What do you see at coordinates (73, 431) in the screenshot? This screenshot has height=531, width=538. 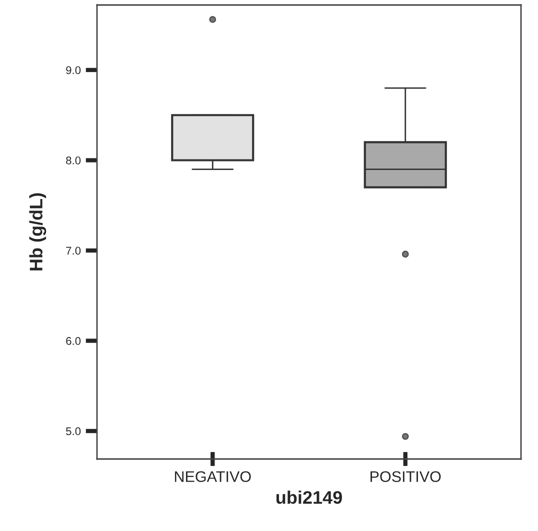 I see `y-tick-label: 5.0` at bounding box center [73, 431].